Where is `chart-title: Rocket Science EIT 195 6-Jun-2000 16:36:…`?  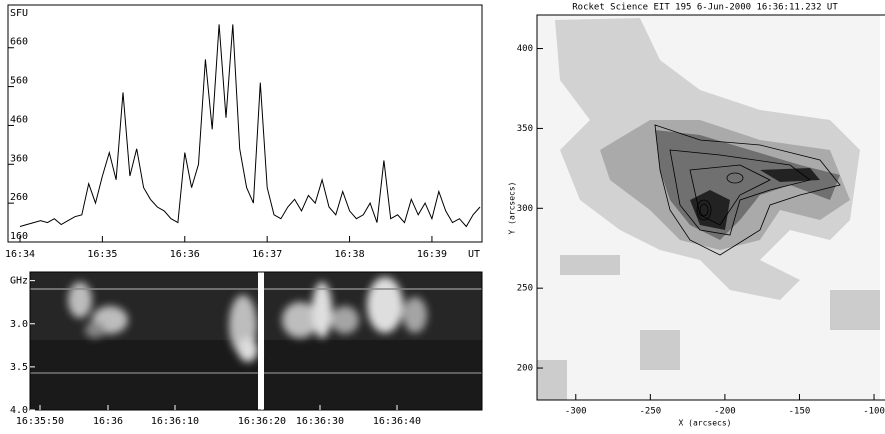 chart-title: Rocket Science EIT 195 6-Jun-2000 16:36:… is located at coordinates (705, 8).